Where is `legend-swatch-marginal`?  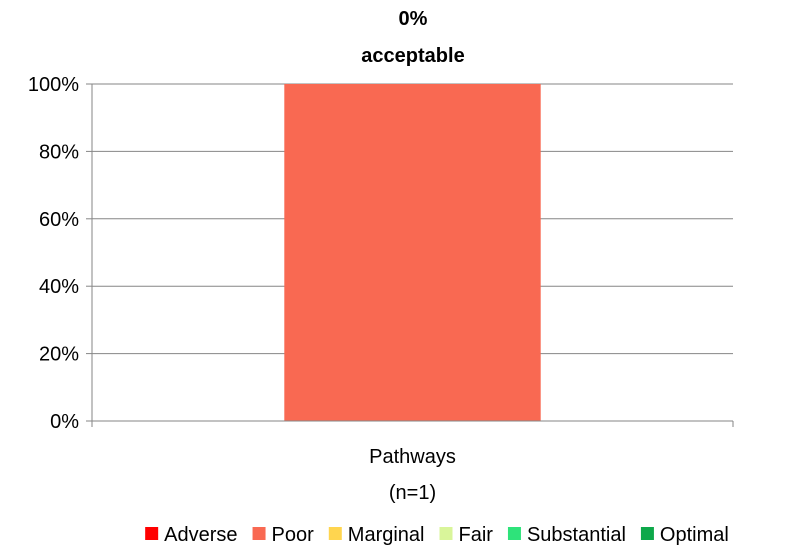
legend-swatch-marginal is located at coordinates (335, 533).